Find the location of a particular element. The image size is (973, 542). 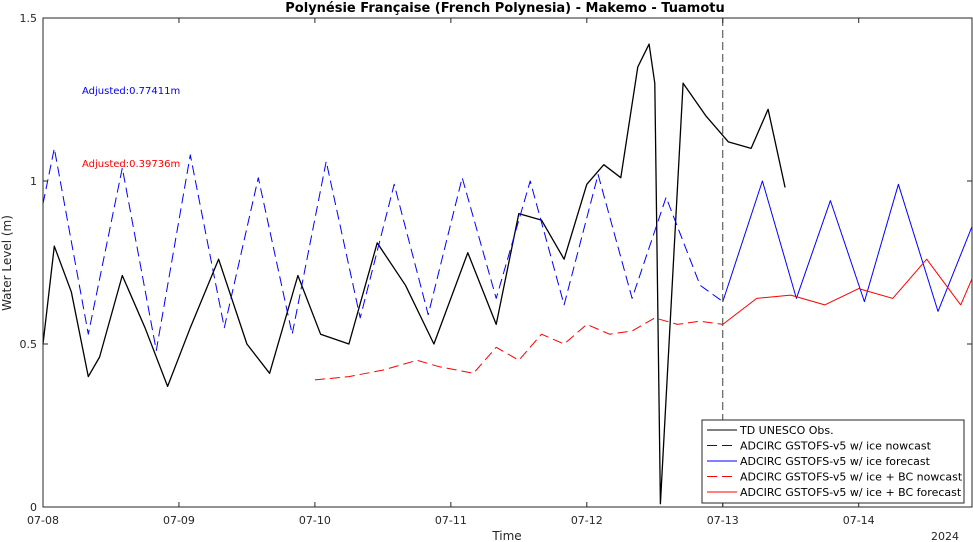

legend-box is located at coordinates (833, 461).